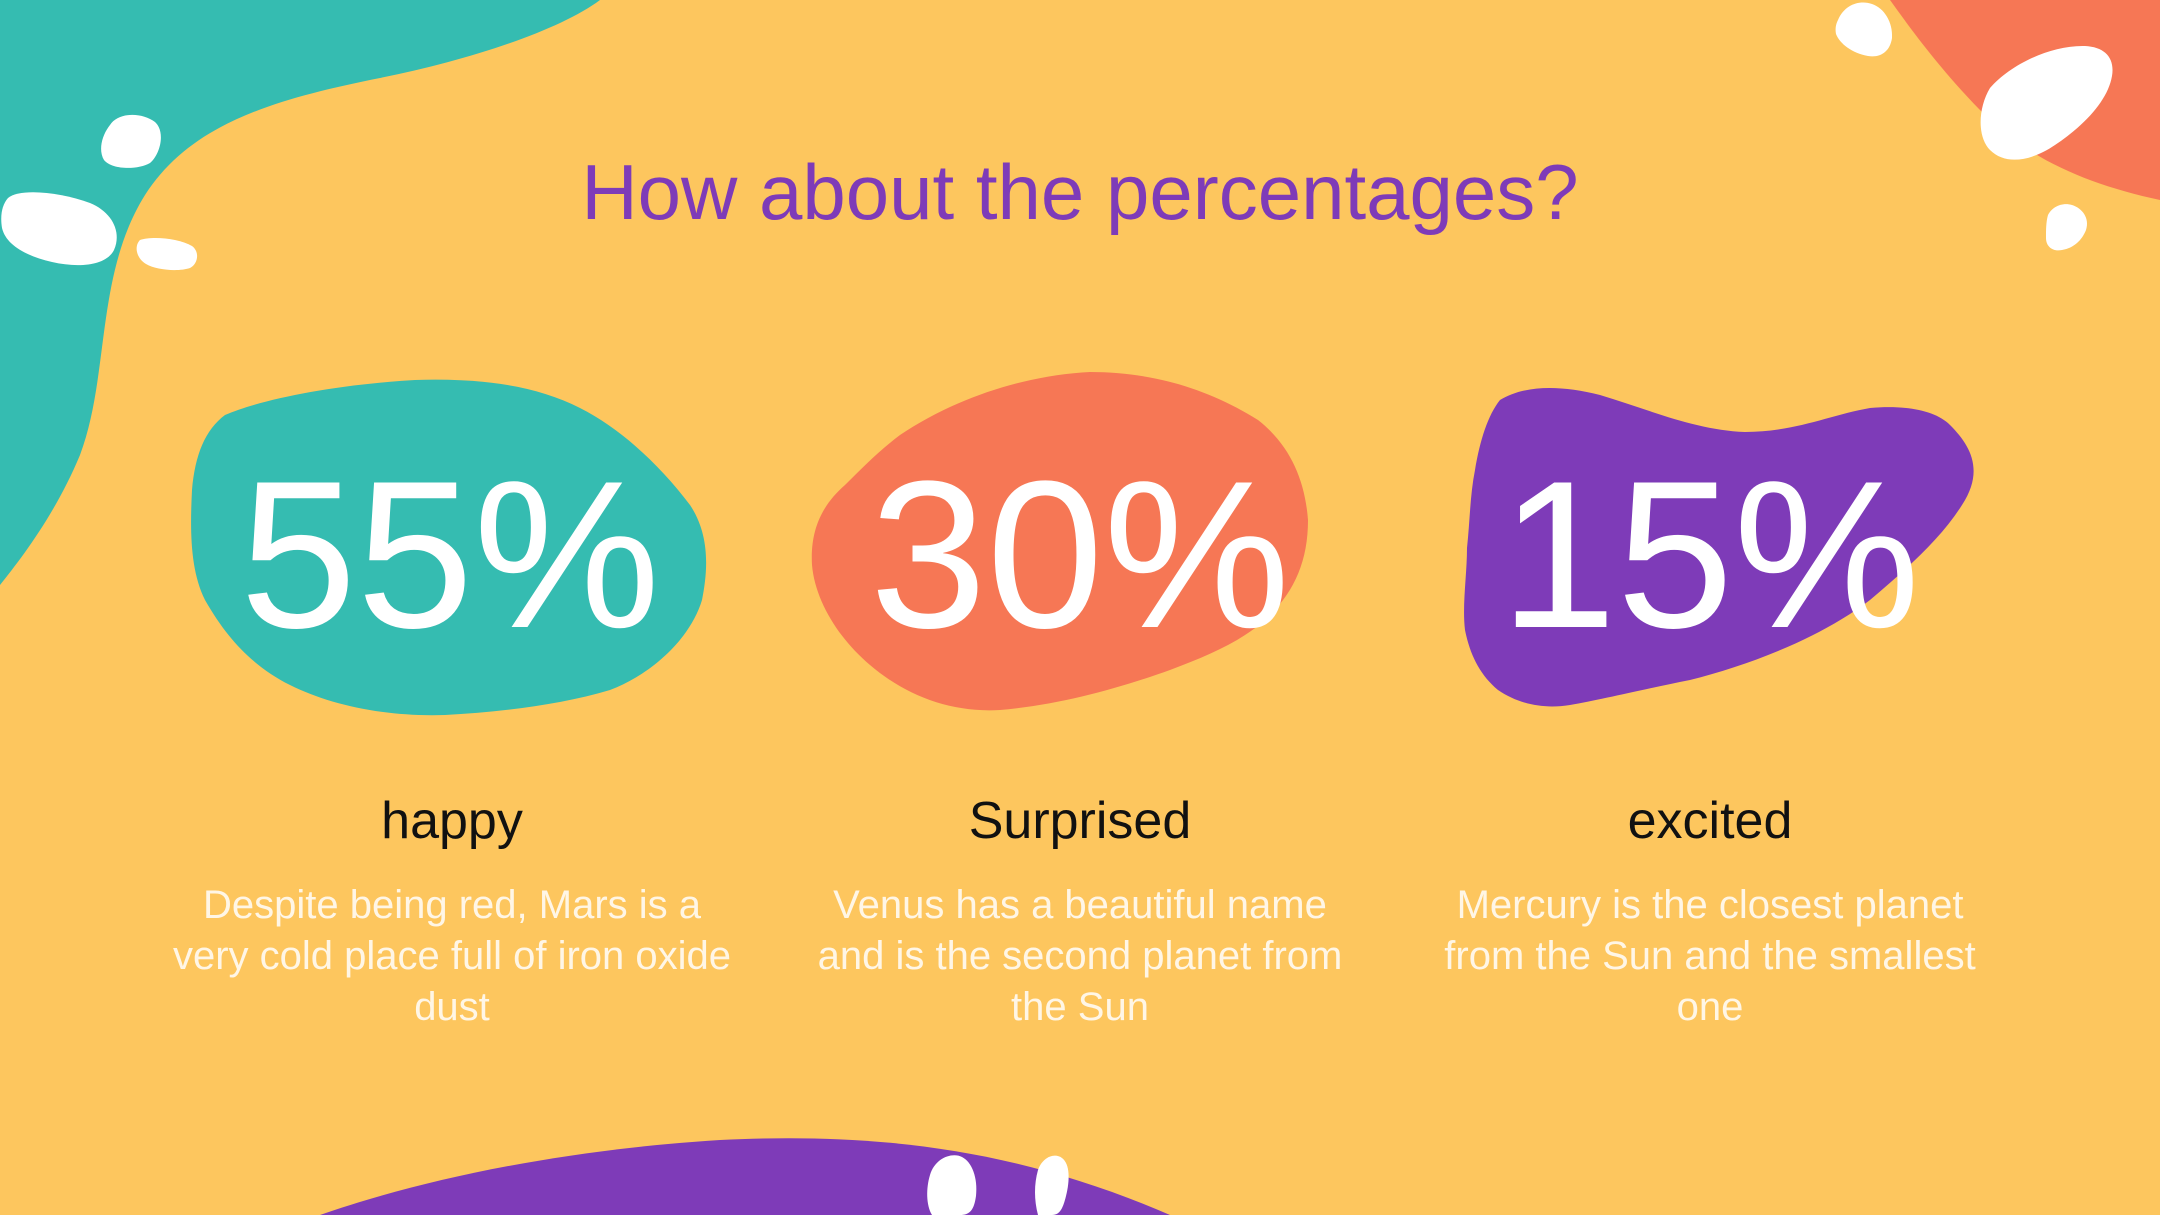 This screenshot has height=1215, width=2160. What do you see at coordinates (1710, 821) in the screenshot?
I see `label-excited: excited` at bounding box center [1710, 821].